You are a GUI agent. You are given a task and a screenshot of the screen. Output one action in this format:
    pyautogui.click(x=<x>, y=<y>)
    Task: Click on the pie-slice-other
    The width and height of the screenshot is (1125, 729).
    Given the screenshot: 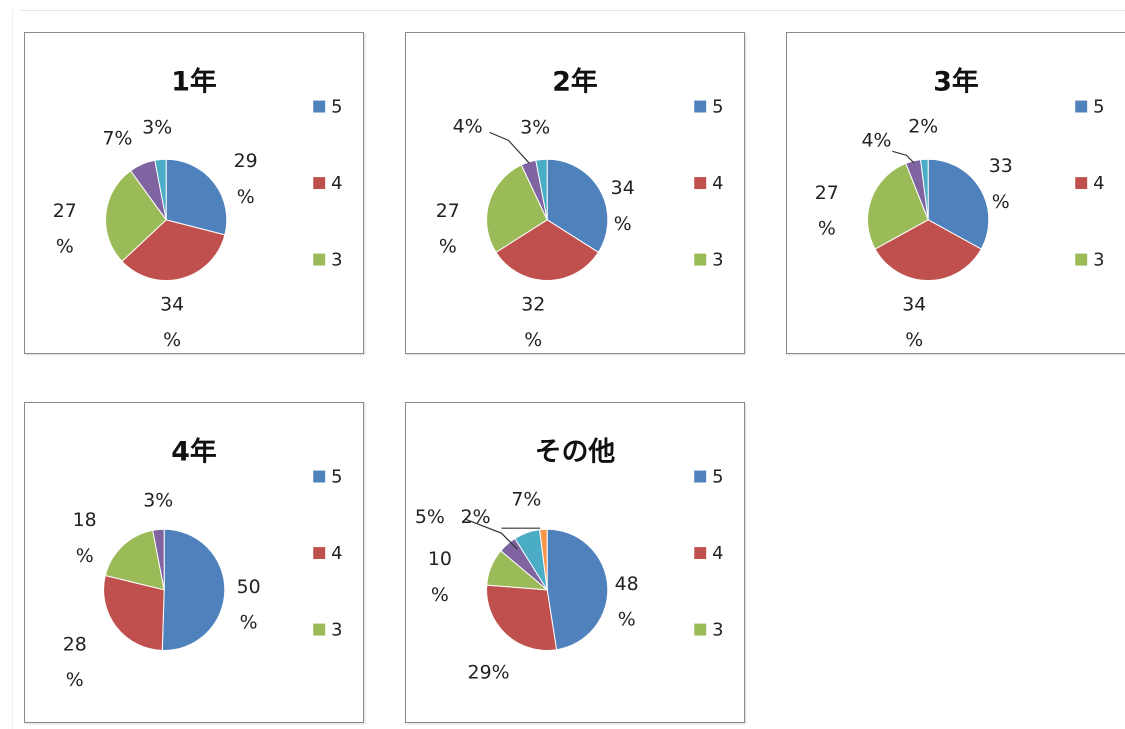 What is the action you would take?
    pyautogui.click(x=543, y=559)
    